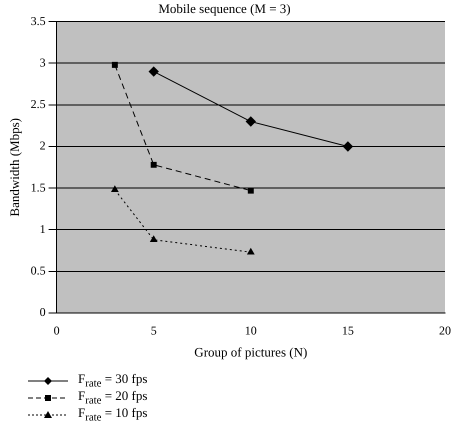  What do you see at coordinates (224, 8) in the screenshot?
I see `chart-title: Mobile sequence (M = 3)` at bounding box center [224, 8].